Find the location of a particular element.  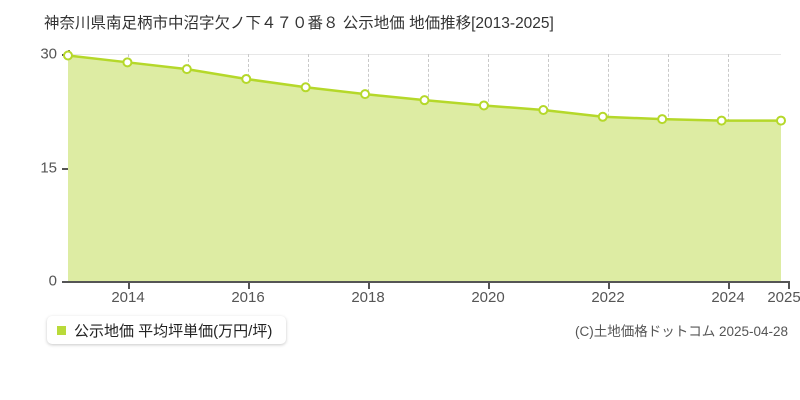

x-tick-mark-2024 is located at coordinates (729, 285).